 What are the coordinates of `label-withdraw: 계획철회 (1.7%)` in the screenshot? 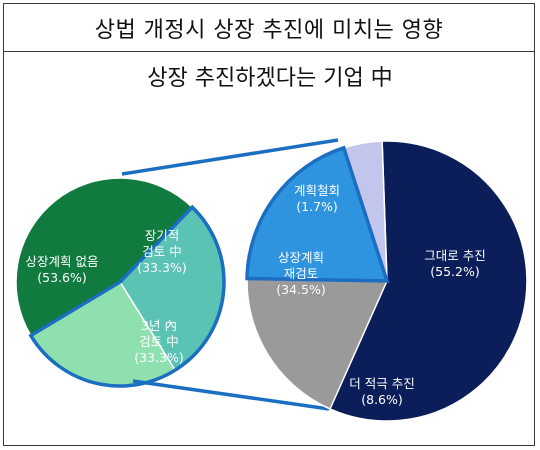 It's located at (317, 198).